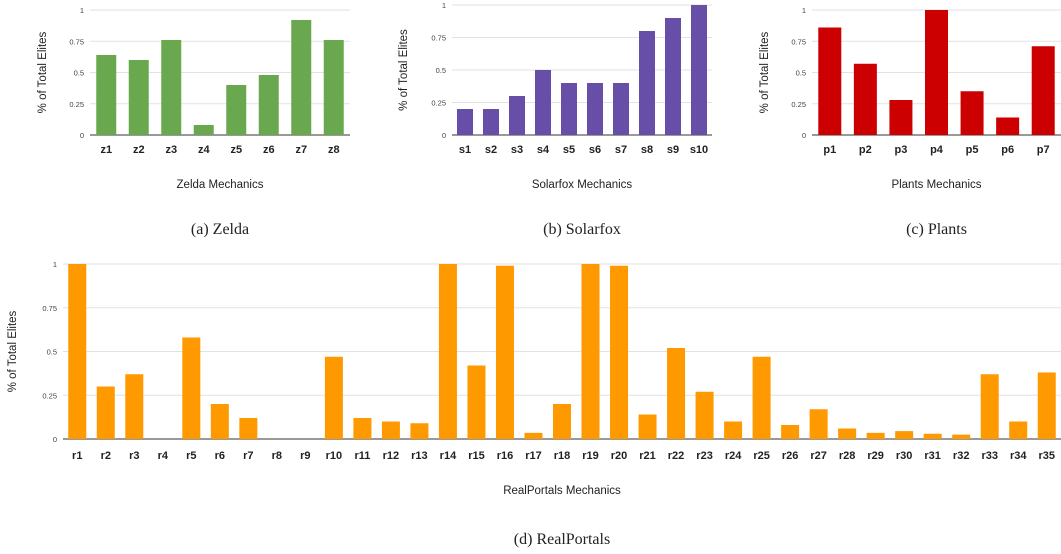 Image resolution: width=1061 pixels, height=554 pixels. Describe the element at coordinates (847, 456) in the screenshot. I see `realportals-x-tick-label: r28` at that location.